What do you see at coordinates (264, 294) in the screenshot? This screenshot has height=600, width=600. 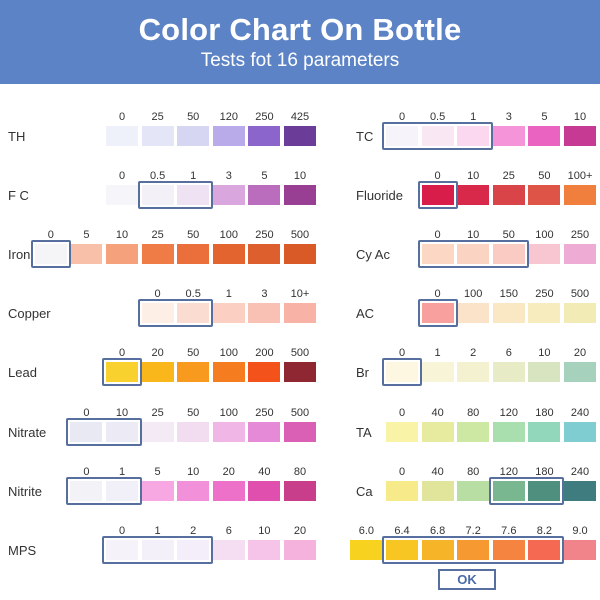 I see `value-label-copper-3: 3` at bounding box center [264, 294].